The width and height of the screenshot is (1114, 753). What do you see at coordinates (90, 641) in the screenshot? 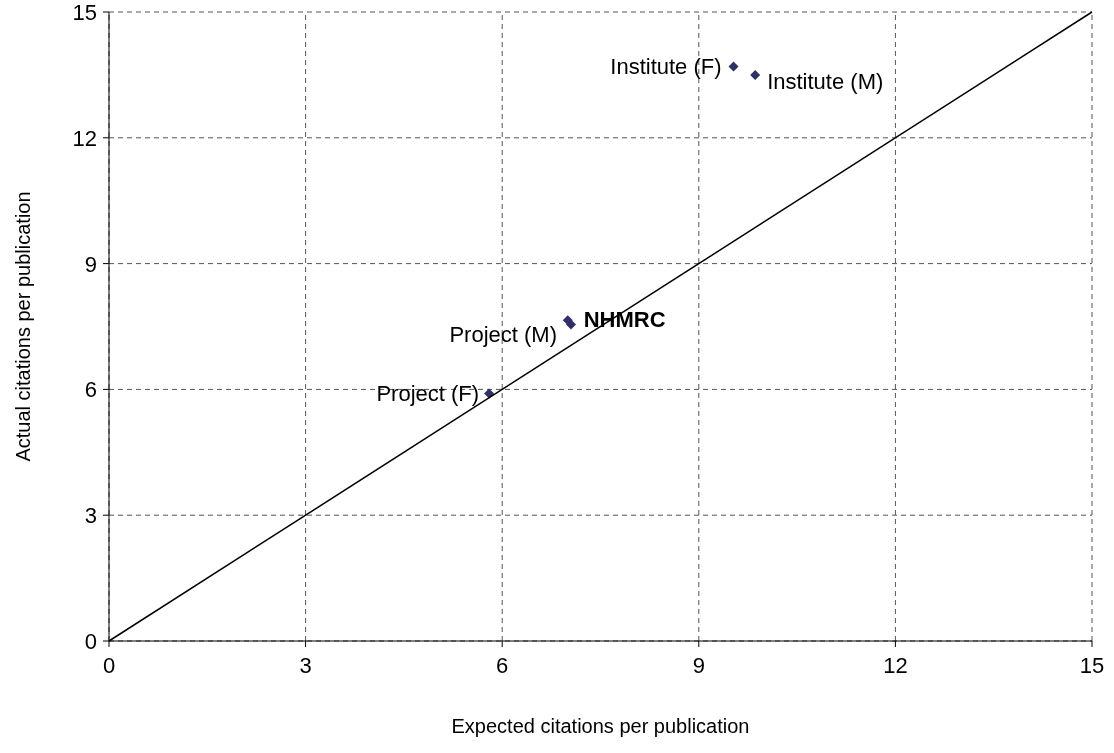
I see `y-tick-label: 0` at bounding box center [90, 641].